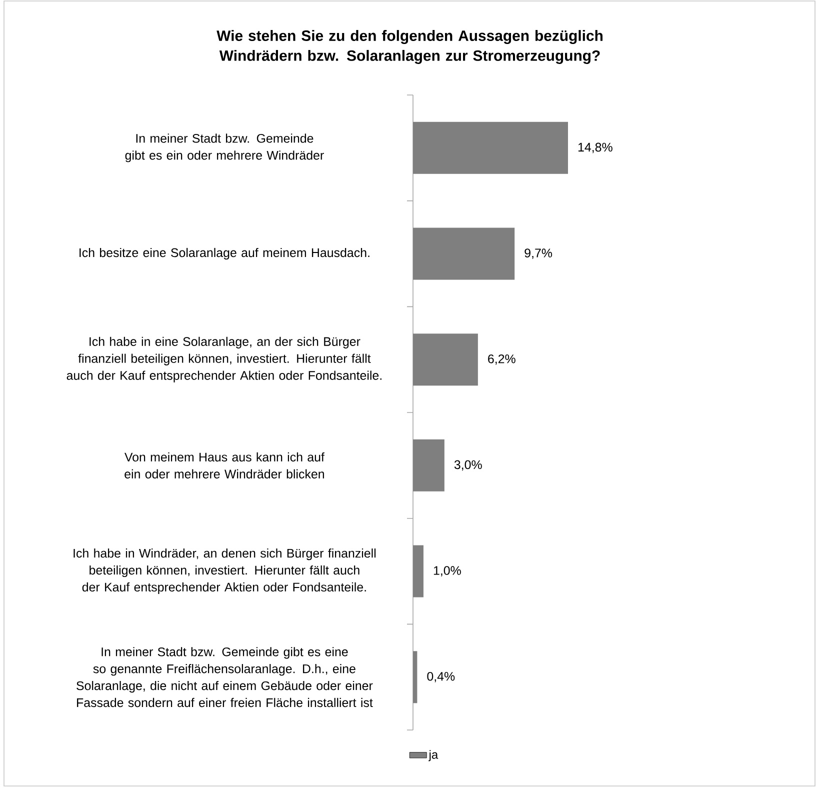 This screenshot has height=790, width=820. What do you see at coordinates (502, 359) in the screenshot?
I see `data-label: 6,2%` at bounding box center [502, 359].